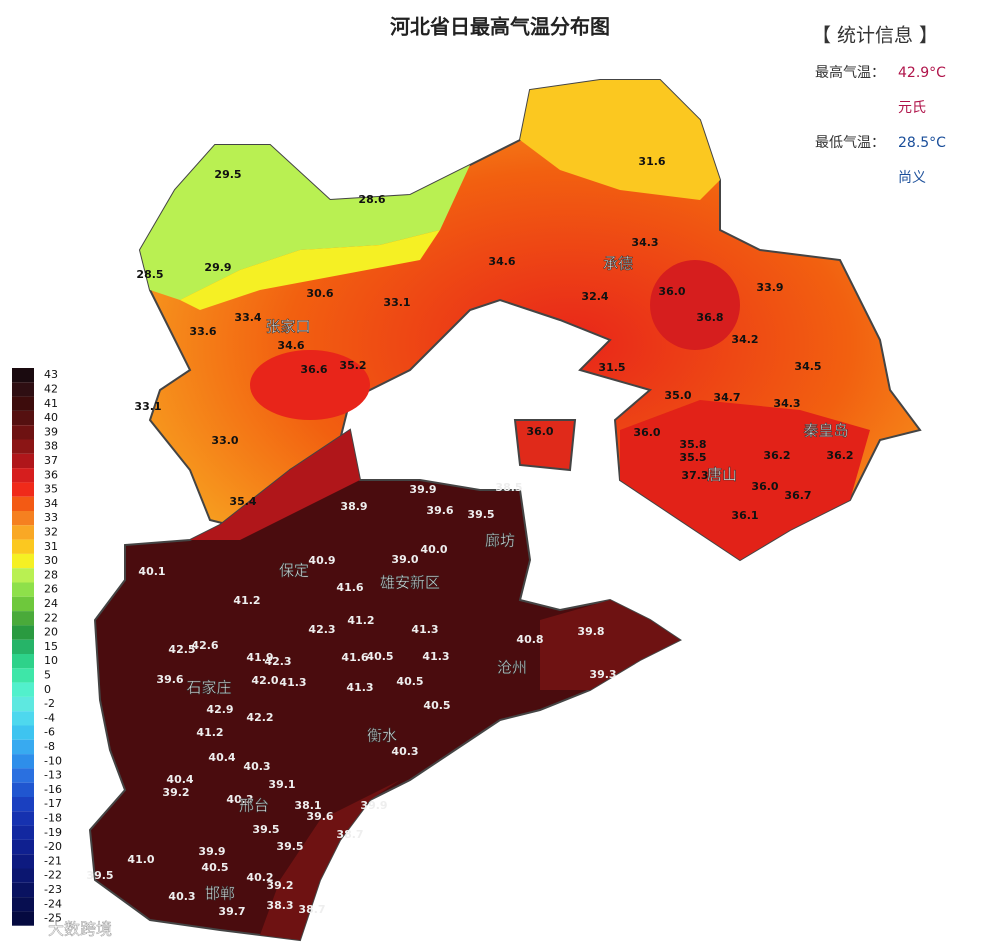  Describe the element at coordinates (382, 736) in the screenshot. I see `city-label: 衡水` at that location.